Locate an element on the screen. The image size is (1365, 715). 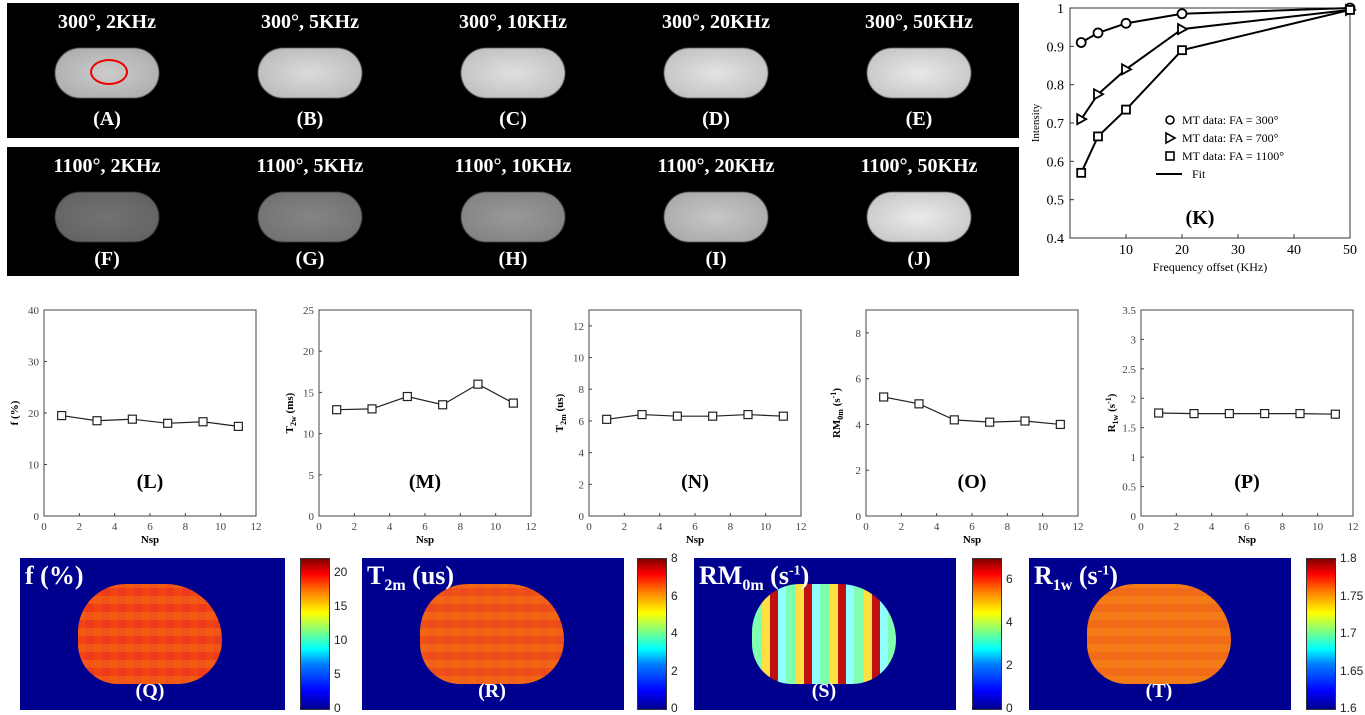
y-axis-label: R1w (s-1) is located at coordinates (1112, 412).